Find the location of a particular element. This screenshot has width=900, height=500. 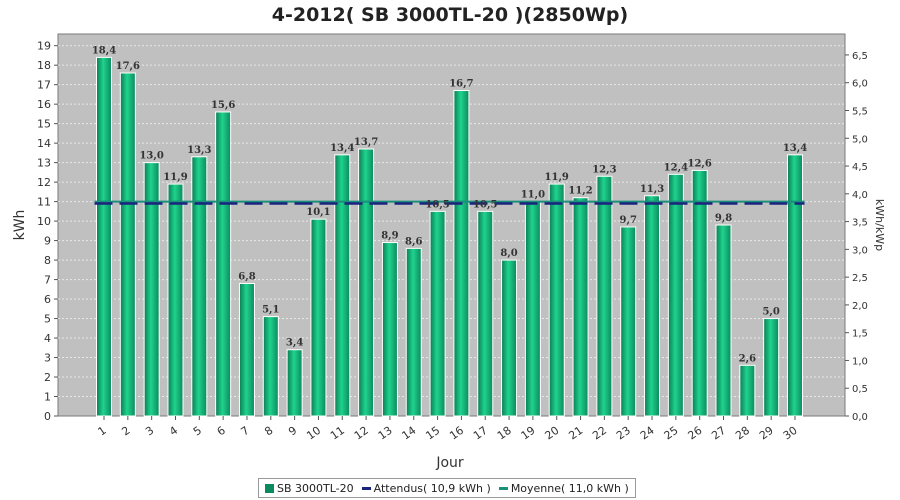

y-tick-label: 19 is located at coordinates (44, 46).